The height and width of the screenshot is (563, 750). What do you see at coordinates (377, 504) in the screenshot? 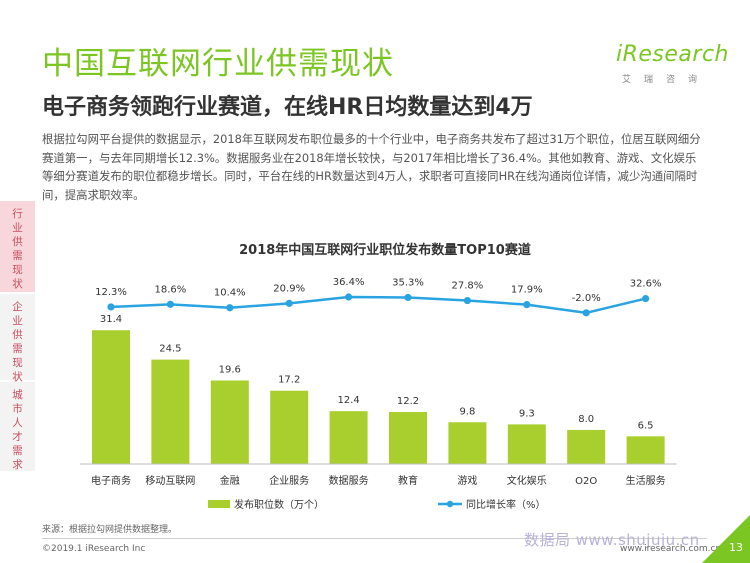
I see `chart-legend: 发布职位数（万个） 同比增长率（%）` at bounding box center [377, 504].